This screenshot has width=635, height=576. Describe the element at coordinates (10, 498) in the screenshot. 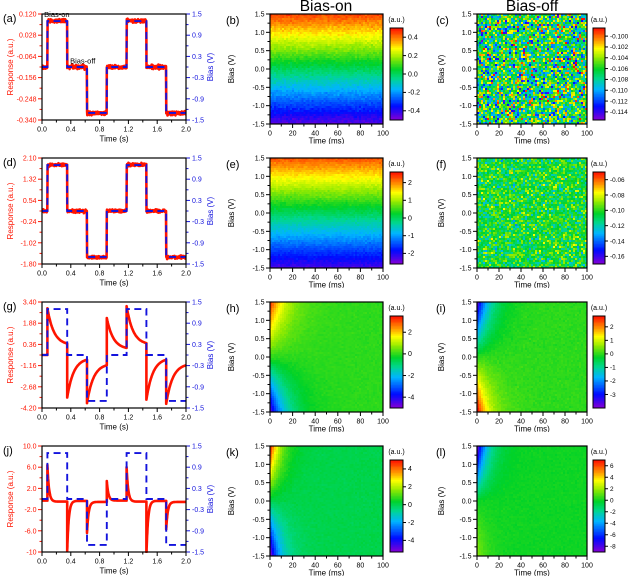

I see `svg-text: Response (a.u.)` at that location.